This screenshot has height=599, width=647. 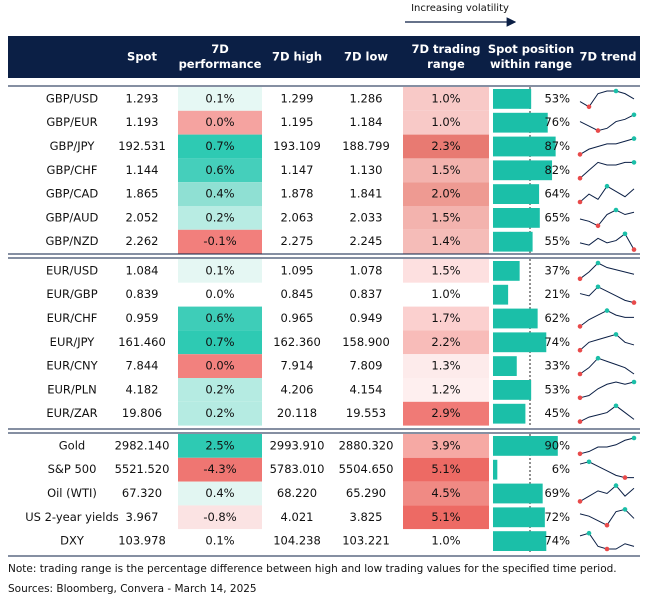 I want to click on high: 68.220, so click(x=297, y=493).